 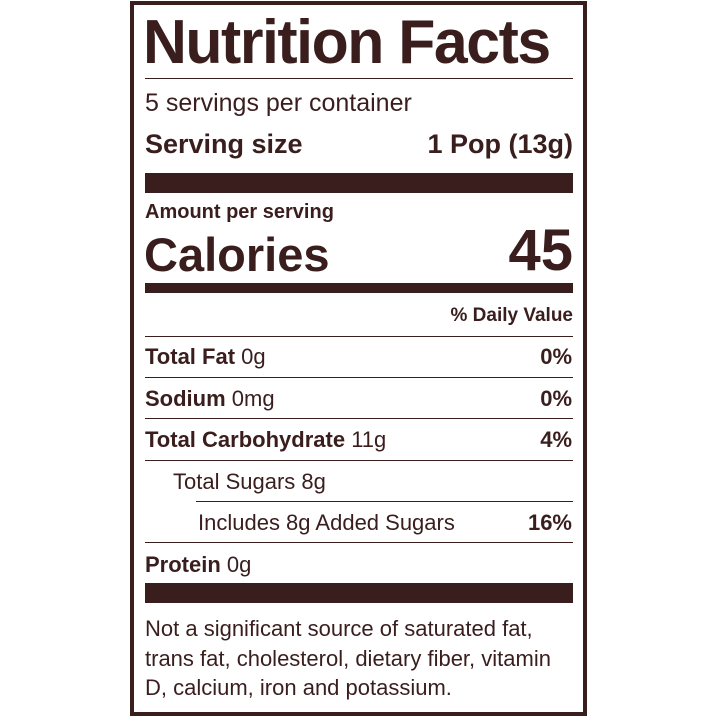 I want to click on servings-per-container: 5 servings per container, so click(x=278, y=103).